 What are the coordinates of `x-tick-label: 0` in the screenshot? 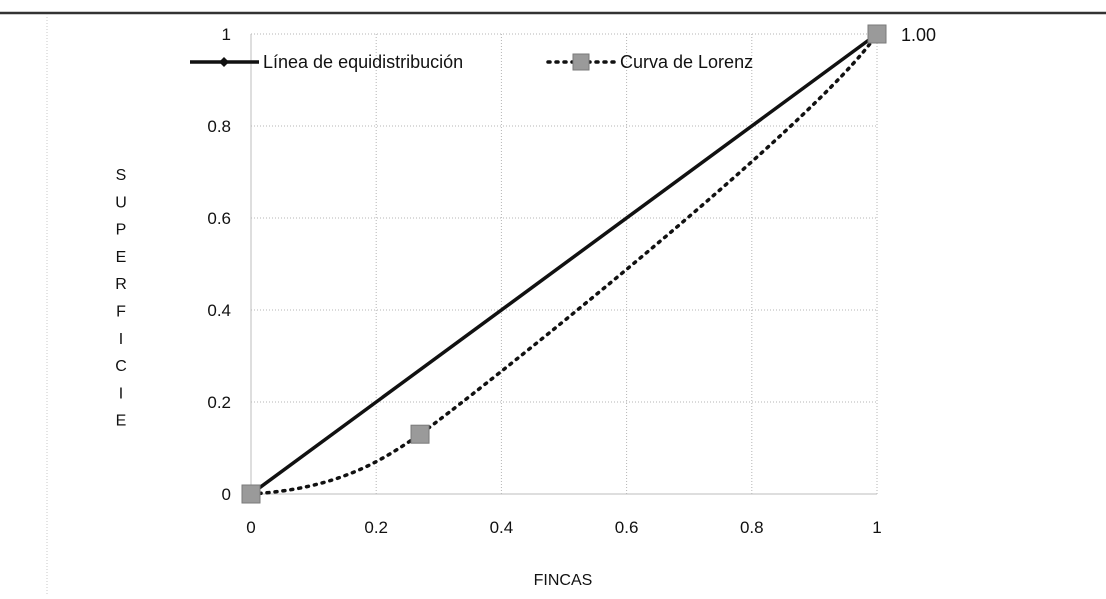 It's located at (250, 527).